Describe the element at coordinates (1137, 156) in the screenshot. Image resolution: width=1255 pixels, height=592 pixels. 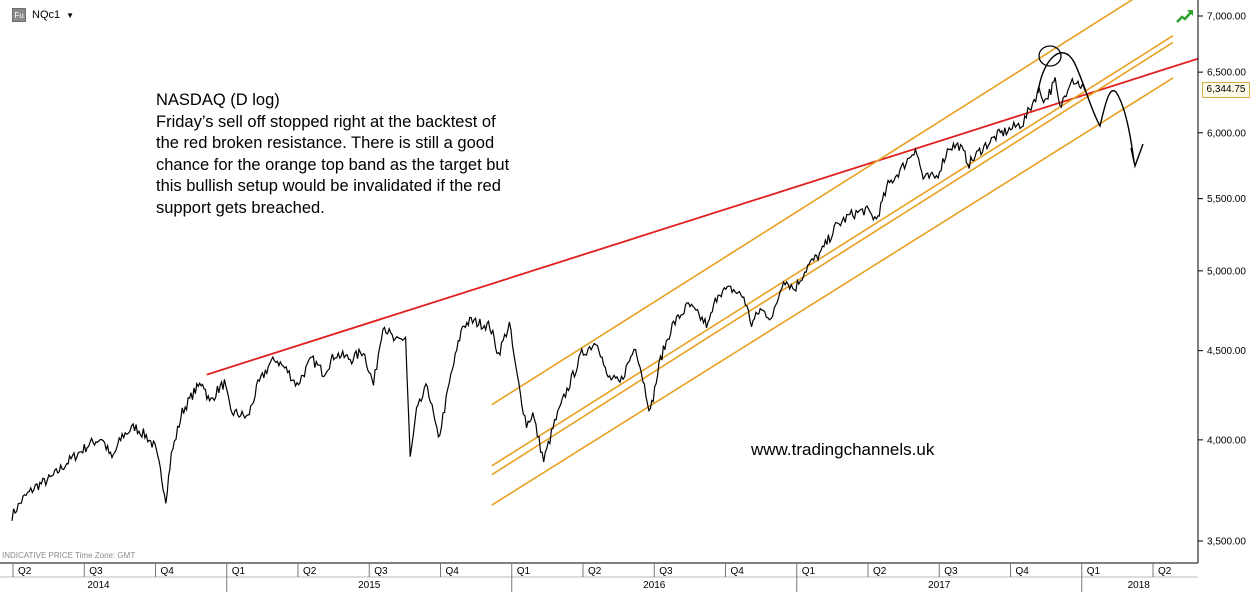
I see `arrow-head-icon` at that location.